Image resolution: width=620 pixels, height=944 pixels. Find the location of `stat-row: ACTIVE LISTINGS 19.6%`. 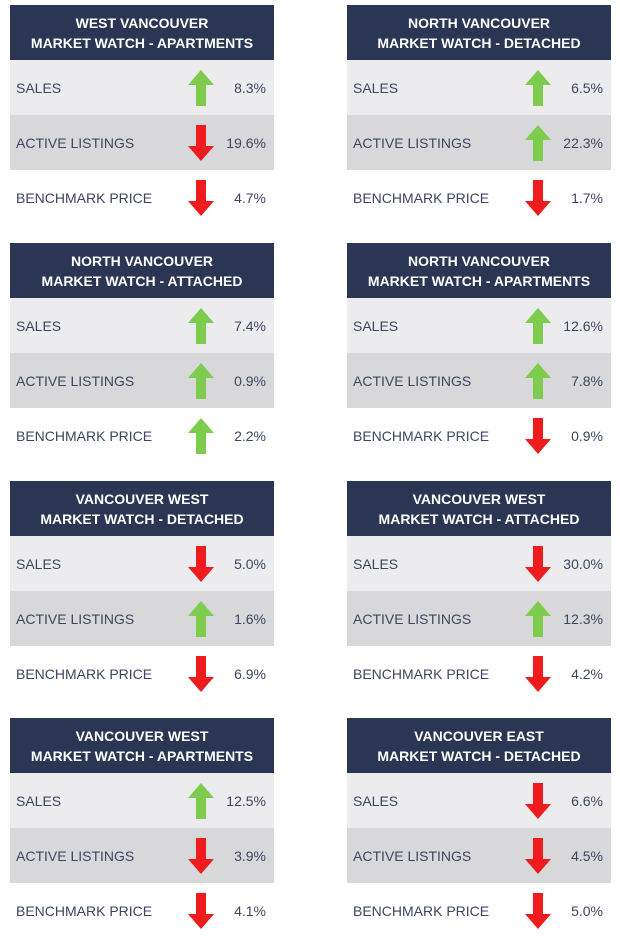

stat-row: ACTIVE LISTINGS 19.6% is located at coordinates (142, 142).